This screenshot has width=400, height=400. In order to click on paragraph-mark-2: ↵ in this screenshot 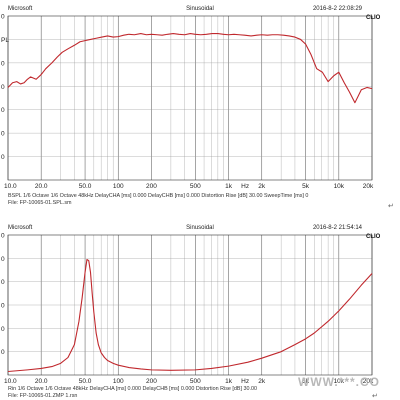, I will do `click(375, 396)`.